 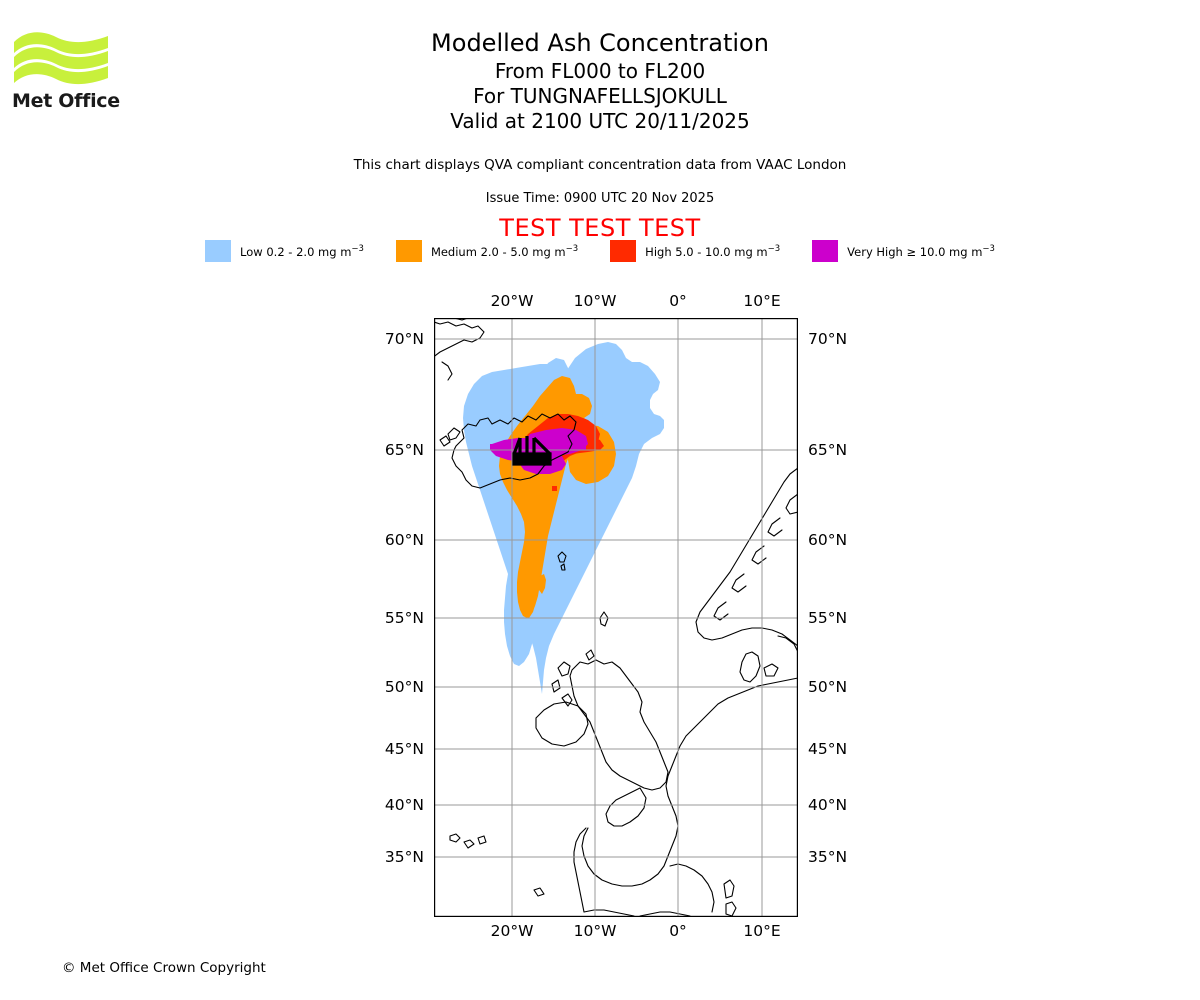 I want to click on coastline-islay, so click(x=567, y=700).